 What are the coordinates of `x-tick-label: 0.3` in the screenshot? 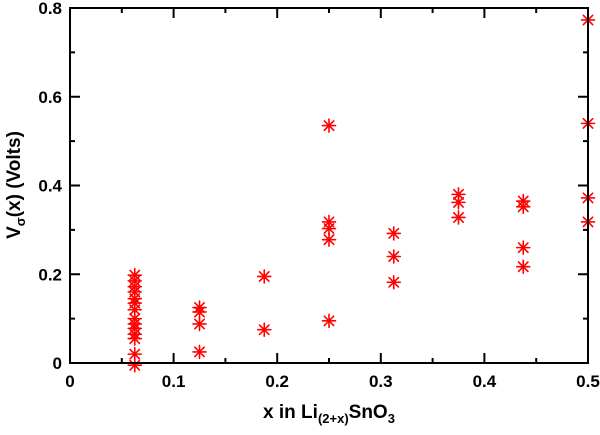 It's located at (381, 381).